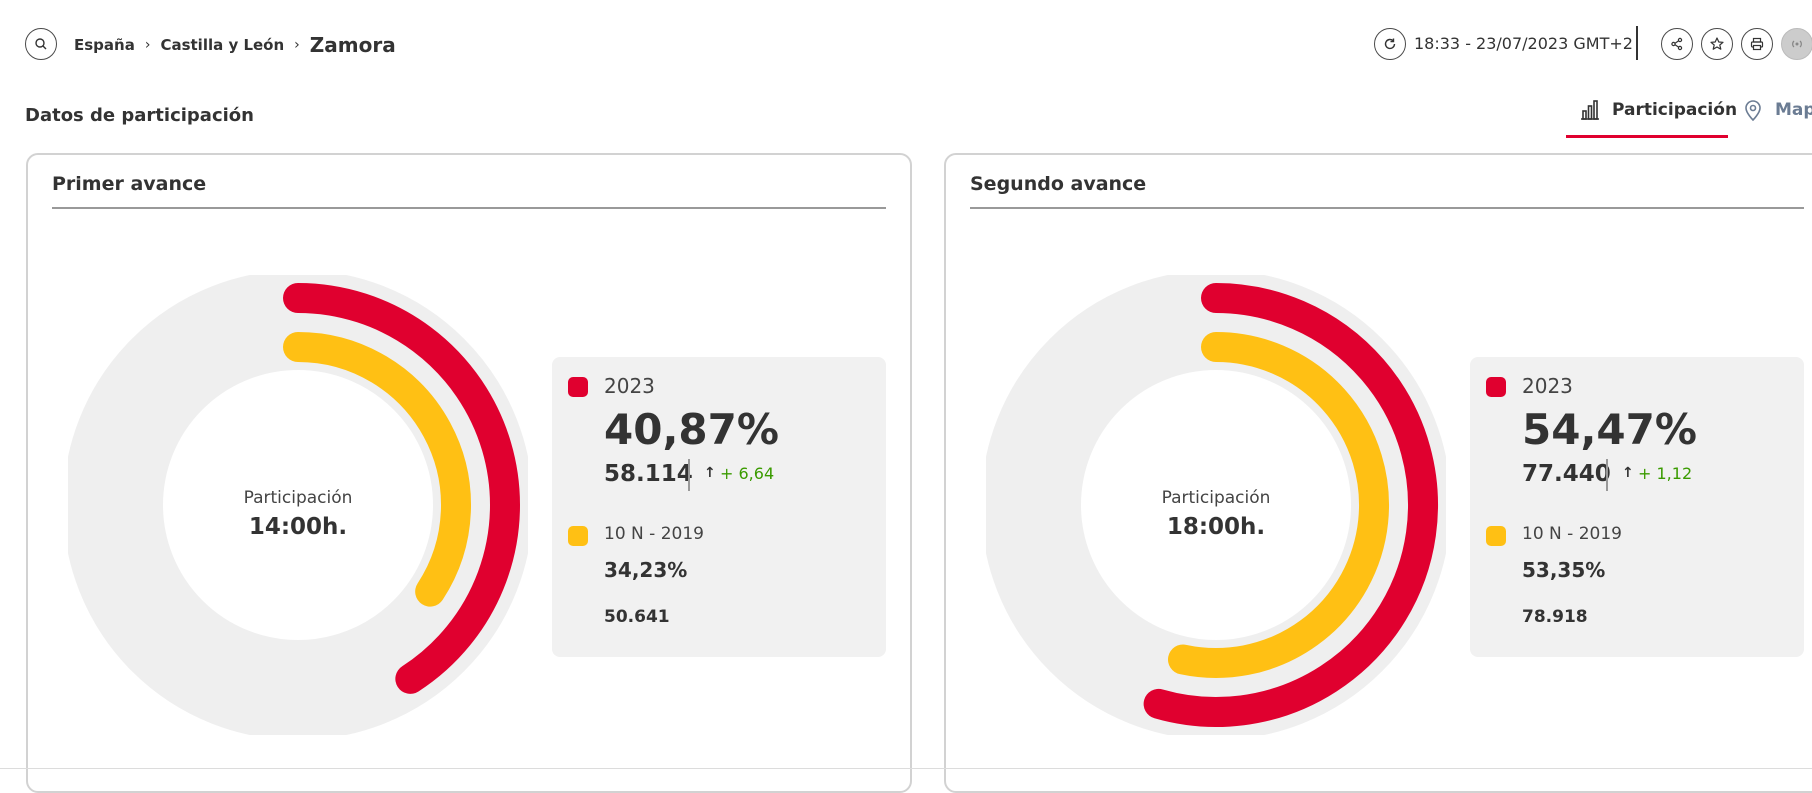  What do you see at coordinates (1058, 184) in the screenshot?
I see `card-title: Segundo avance` at bounding box center [1058, 184].